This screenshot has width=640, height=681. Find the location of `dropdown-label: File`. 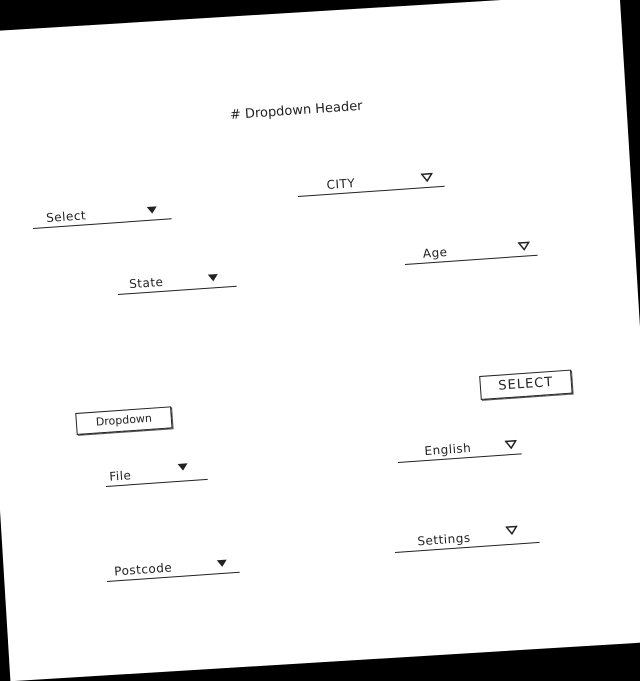

dropdown-label: File is located at coordinates (120, 476).